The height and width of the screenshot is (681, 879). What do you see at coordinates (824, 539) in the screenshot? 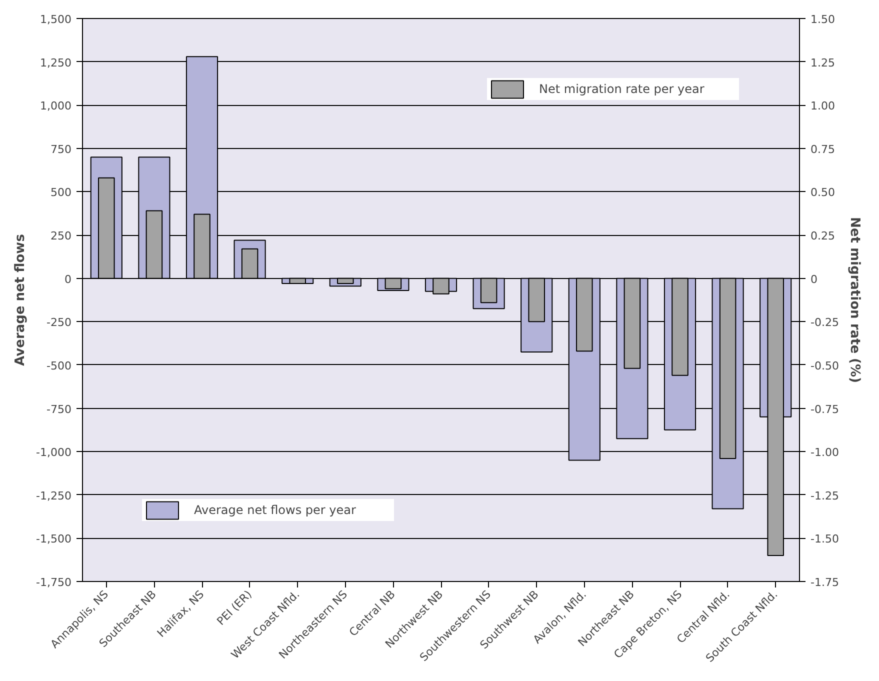
I see `y2-tick-label: -1.50` at bounding box center [824, 539].